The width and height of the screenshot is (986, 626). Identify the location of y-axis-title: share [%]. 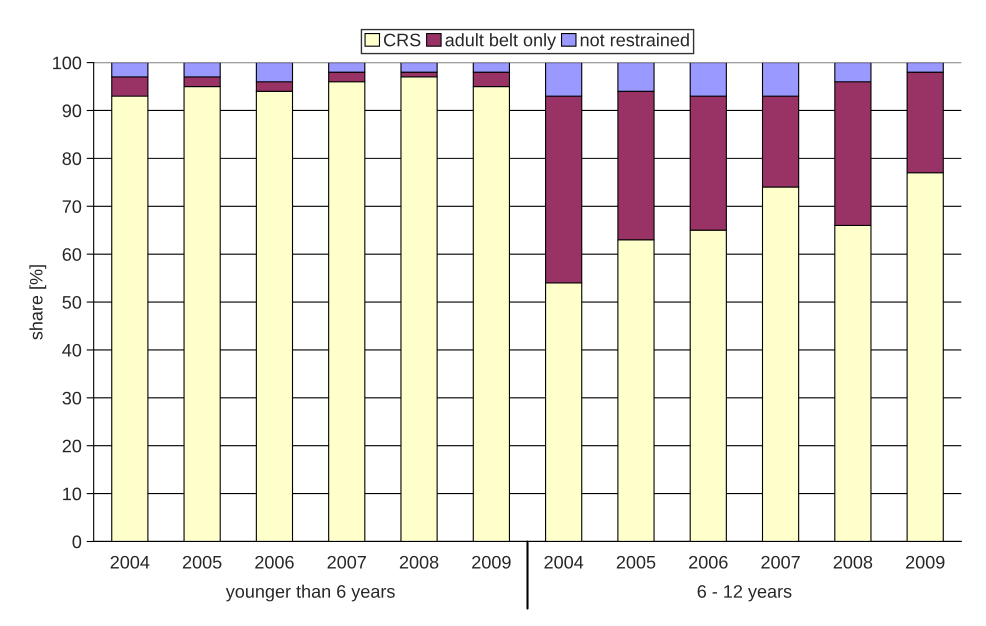
(37, 302).